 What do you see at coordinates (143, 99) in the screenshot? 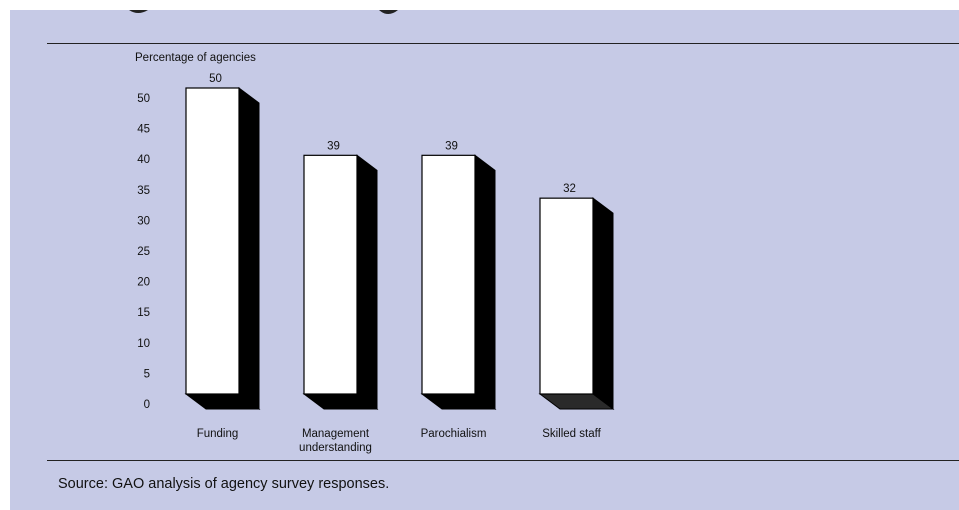
I see `y-tick-label: 50` at bounding box center [143, 99].